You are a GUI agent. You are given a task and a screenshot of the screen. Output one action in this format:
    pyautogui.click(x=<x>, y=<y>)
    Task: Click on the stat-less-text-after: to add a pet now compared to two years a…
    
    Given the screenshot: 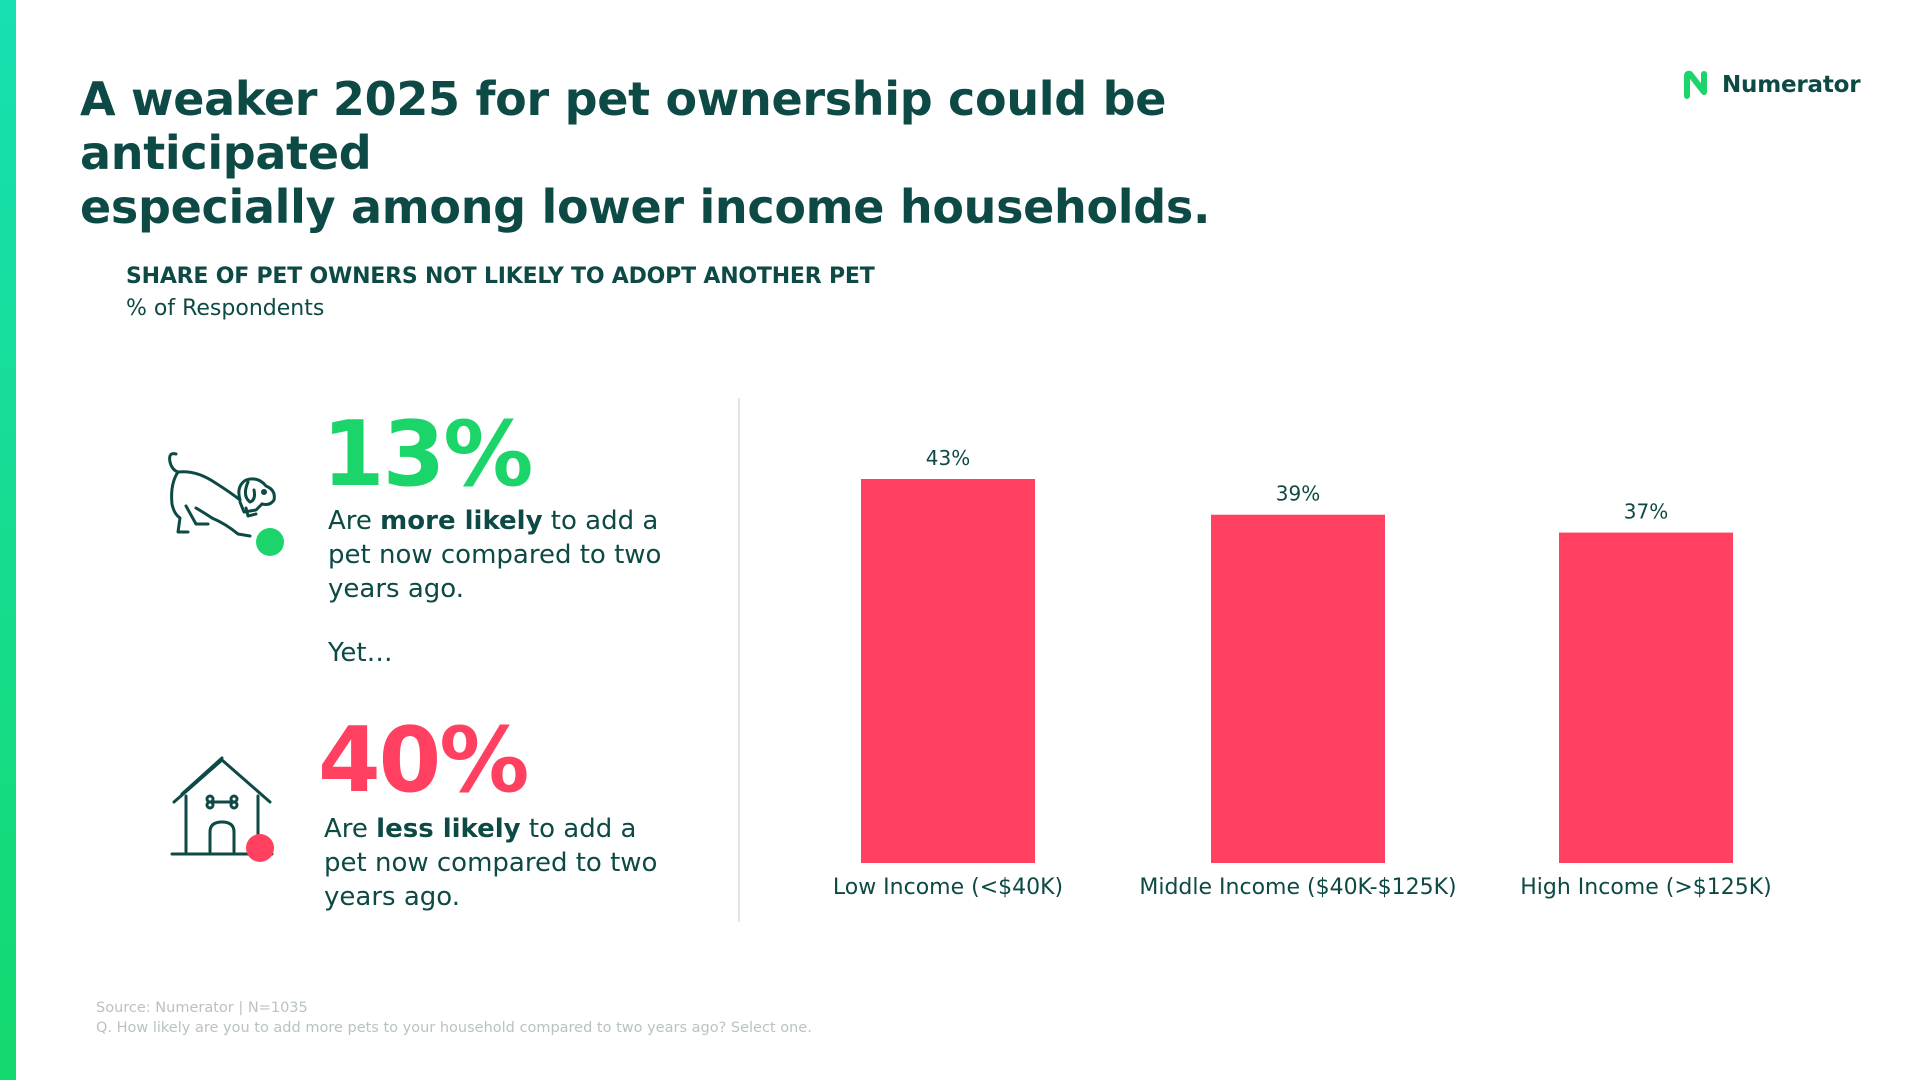 What is the action you would take?
    pyautogui.click(x=491, y=863)
    